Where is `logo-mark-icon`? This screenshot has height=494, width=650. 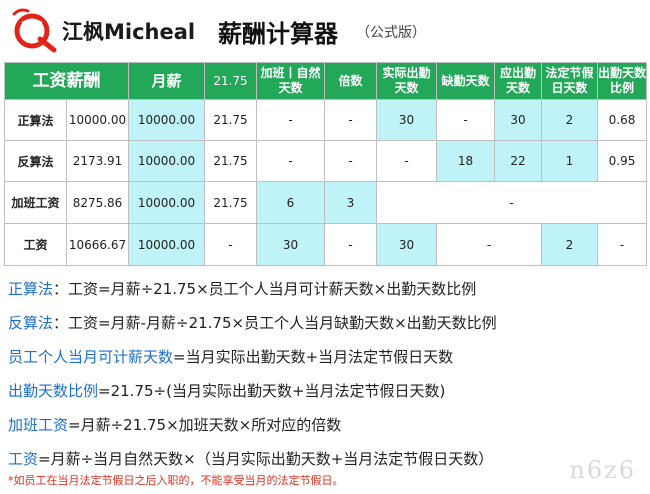 logo-mark-icon is located at coordinates (34, 30).